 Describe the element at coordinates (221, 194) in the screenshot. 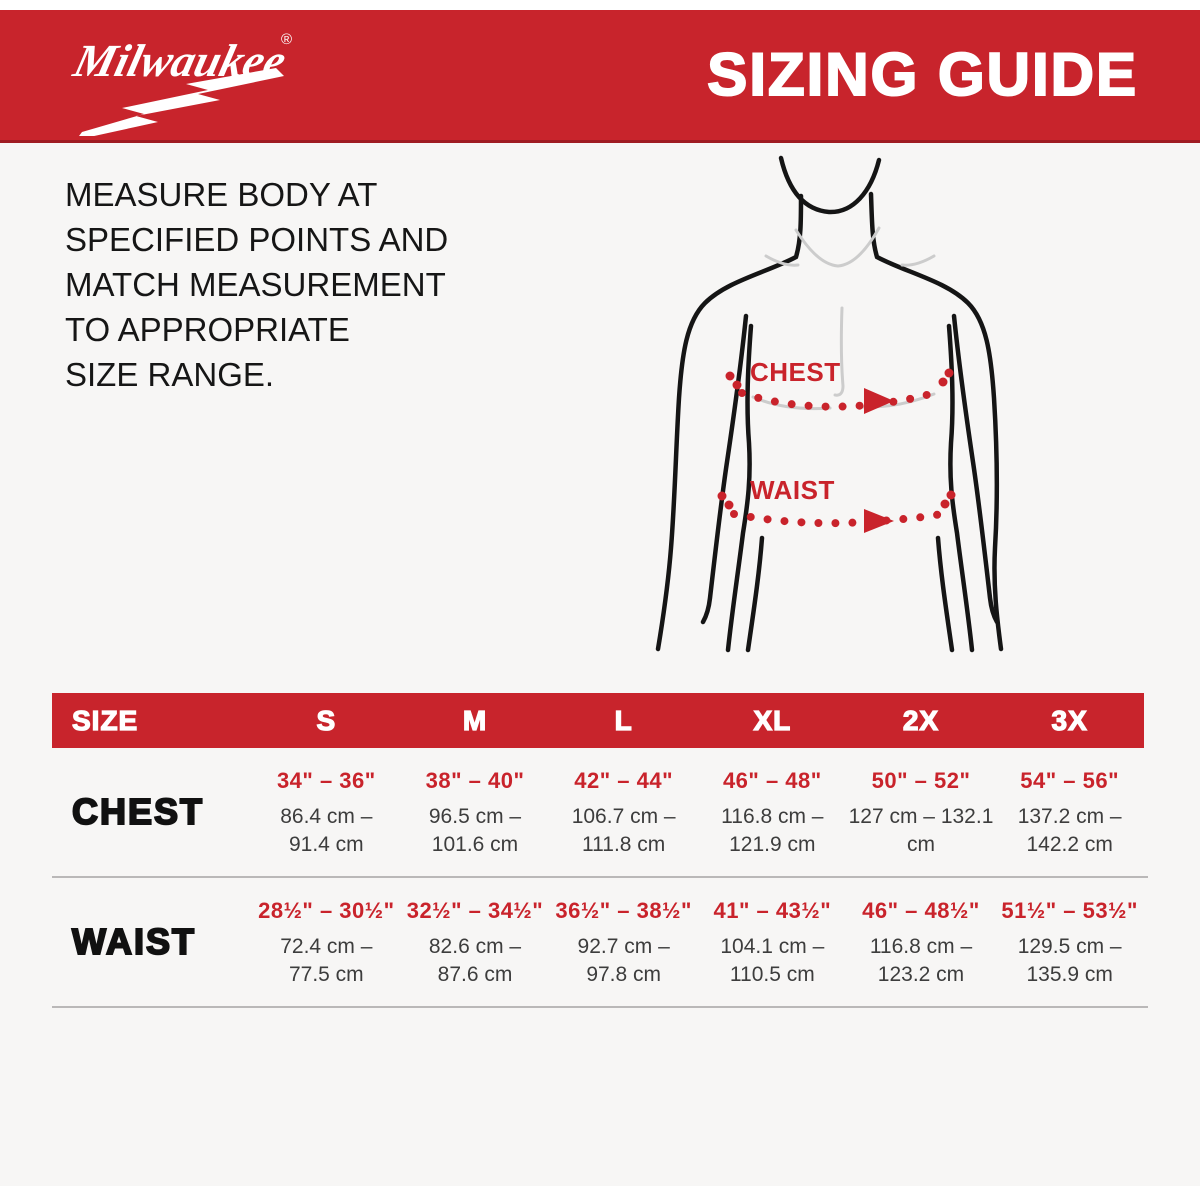

I see `intro-line: MEASURE BODY AT` at that location.